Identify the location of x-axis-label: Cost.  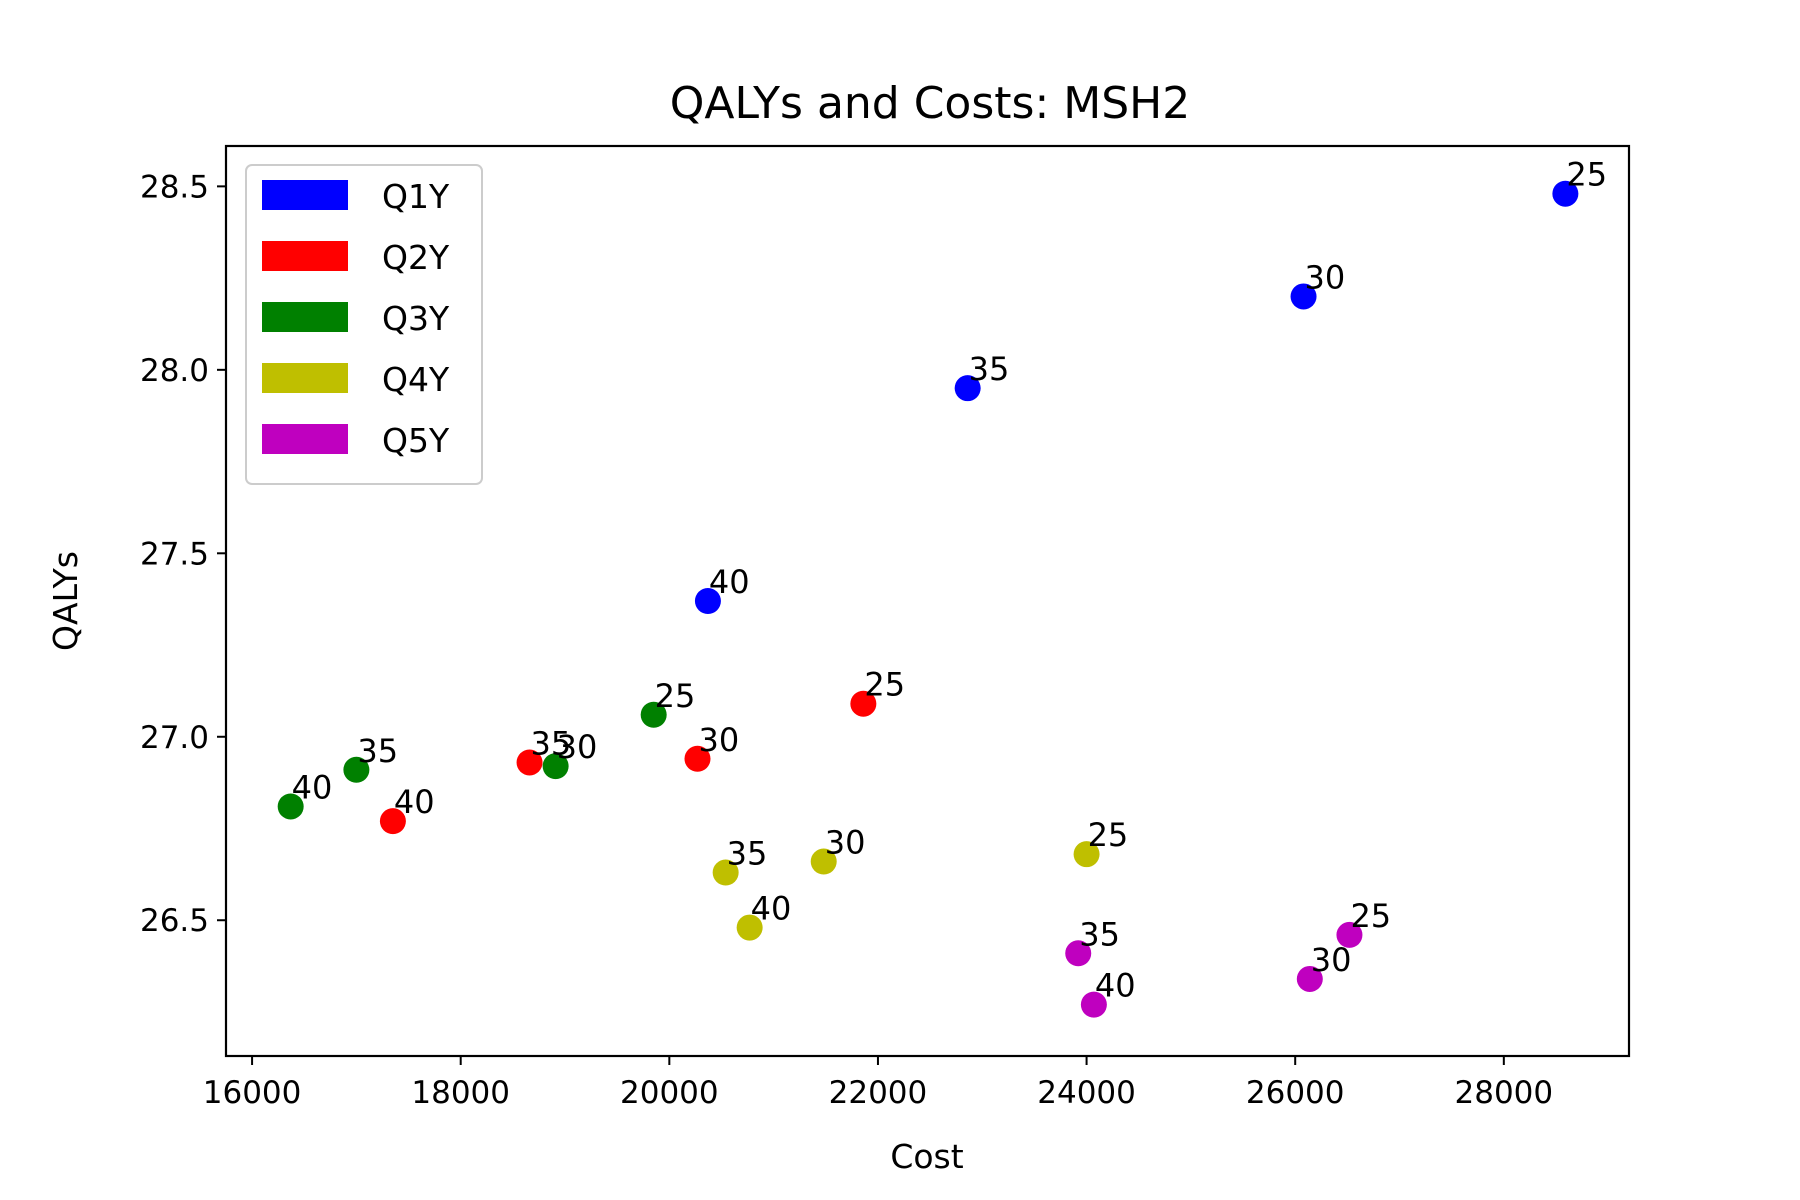
(926, 1156).